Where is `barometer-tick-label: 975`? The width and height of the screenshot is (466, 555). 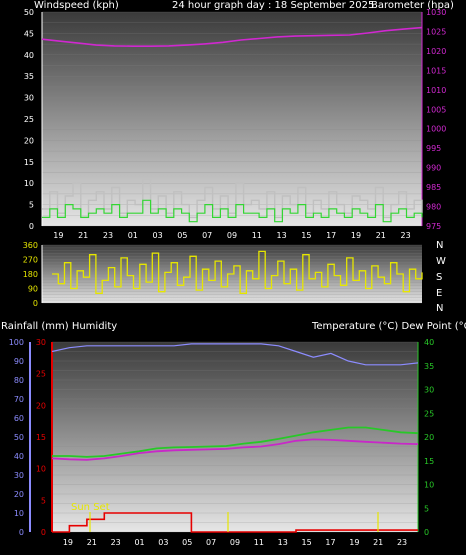 barometer-tick-label: 975 is located at coordinates (433, 226).